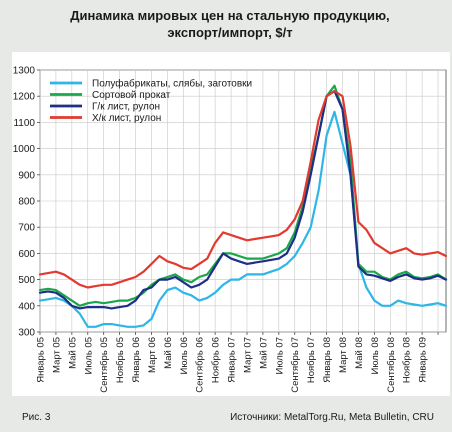 The height and width of the screenshot is (432, 452). I want to click on x-tick-label: Сентябрь 08, so click(391, 365).